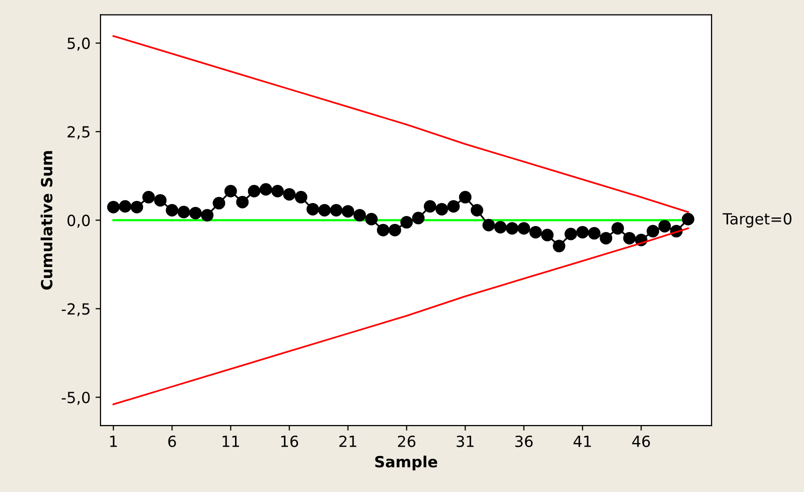 The image size is (804, 492). What do you see at coordinates (757, 220) in the screenshot?
I see `ref-line-label: Target=0` at bounding box center [757, 220].